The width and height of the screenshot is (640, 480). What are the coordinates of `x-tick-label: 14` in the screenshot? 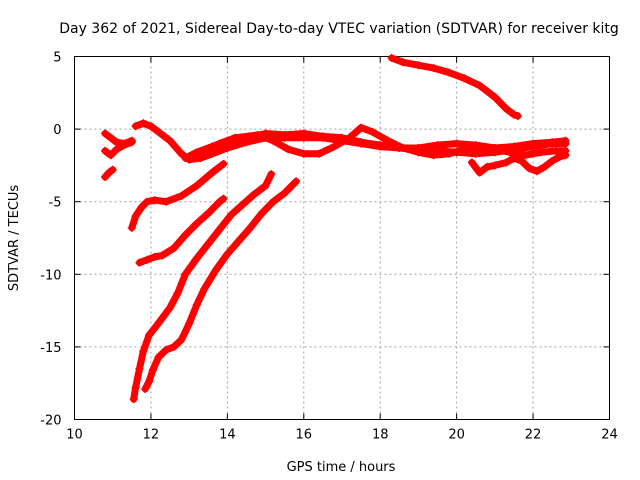 It's located at (227, 435).